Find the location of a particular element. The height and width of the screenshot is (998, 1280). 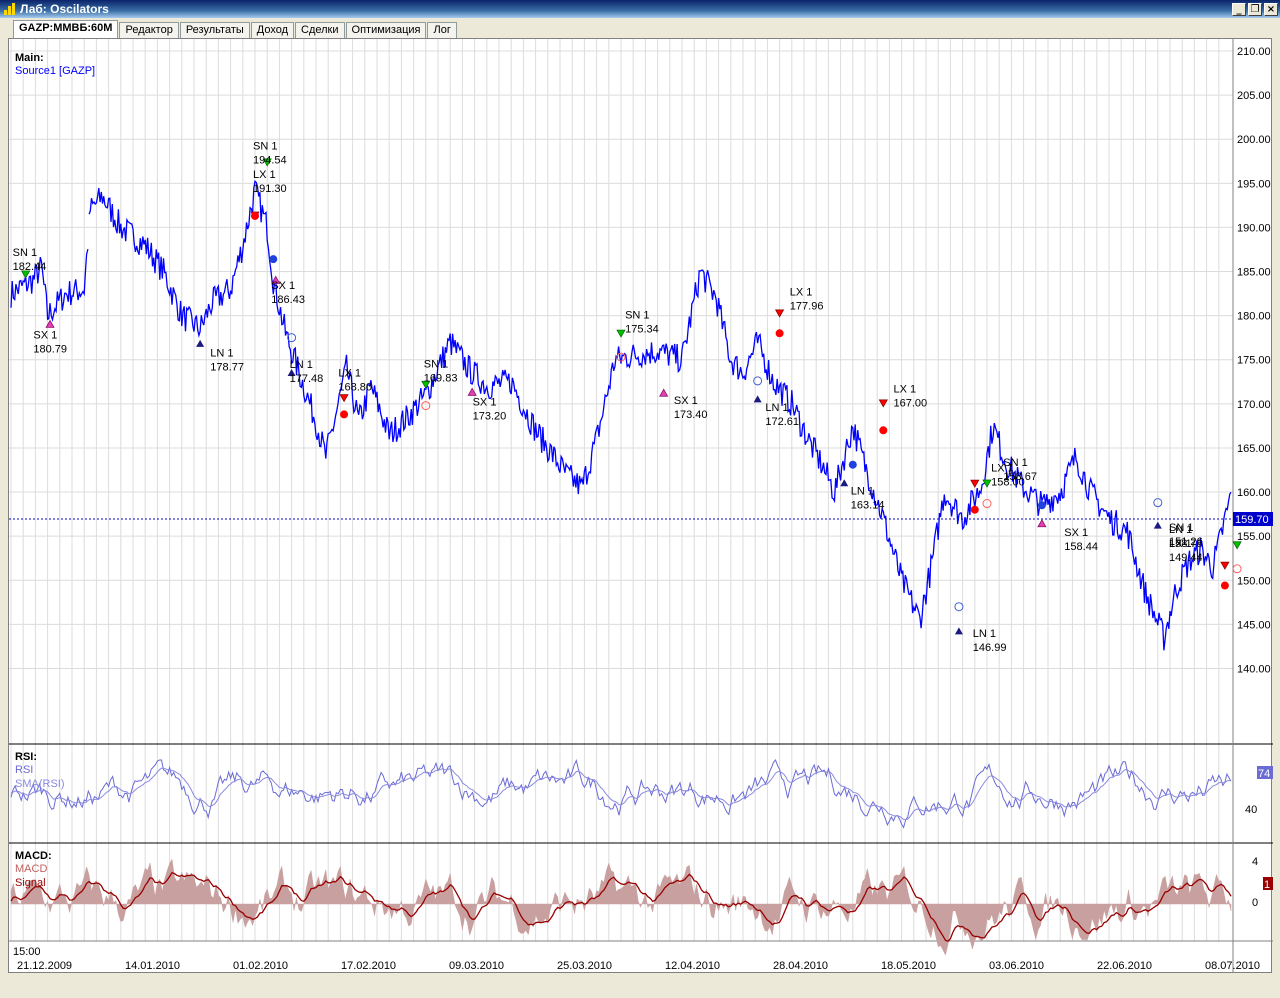

trade-label-price: 175.34 is located at coordinates (642, 330).